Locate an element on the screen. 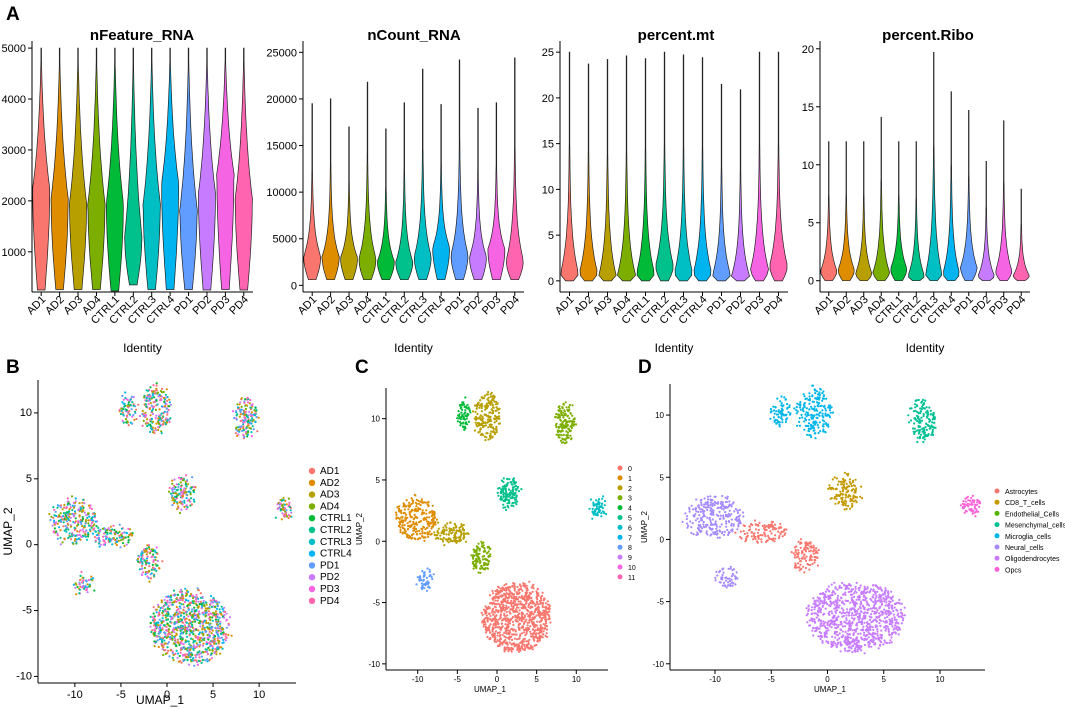  y-tick-label: 20000 is located at coordinates (281, 100).